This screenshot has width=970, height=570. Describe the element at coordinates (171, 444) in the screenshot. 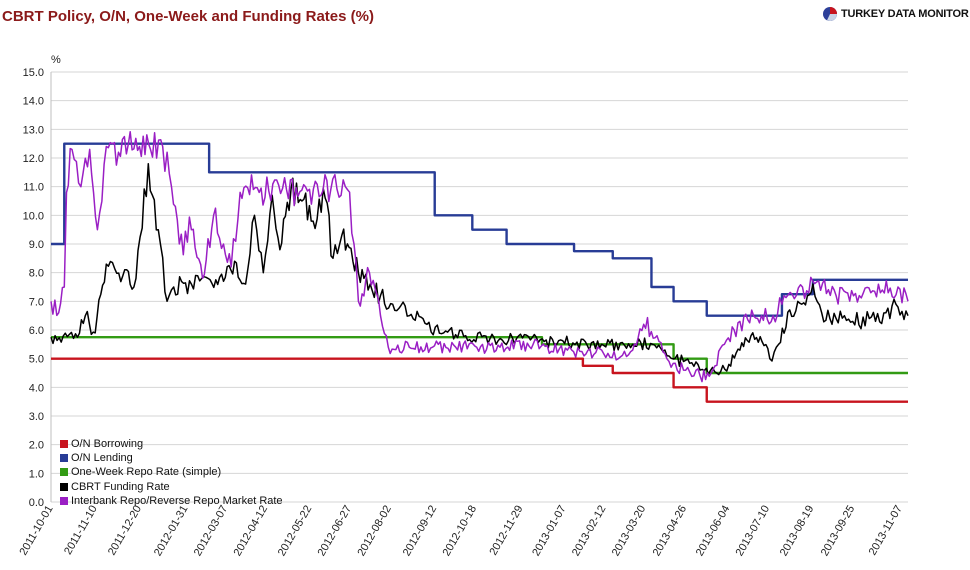

I see `legend-item: O/N Borrowing` at that location.